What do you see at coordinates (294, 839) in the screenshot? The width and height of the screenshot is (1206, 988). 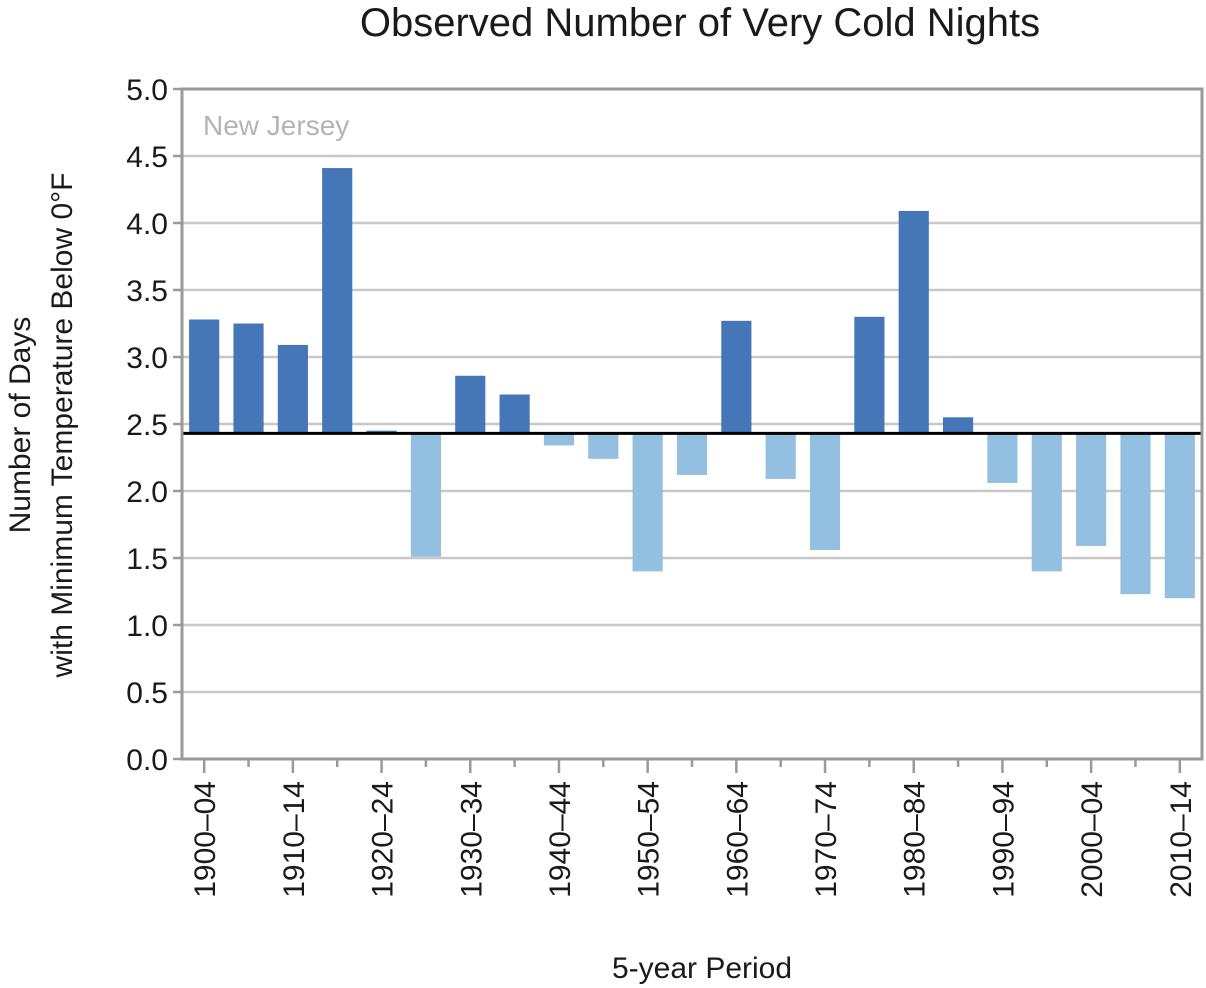 I see `x-tick-label: 1910–14` at bounding box center [294, 839].